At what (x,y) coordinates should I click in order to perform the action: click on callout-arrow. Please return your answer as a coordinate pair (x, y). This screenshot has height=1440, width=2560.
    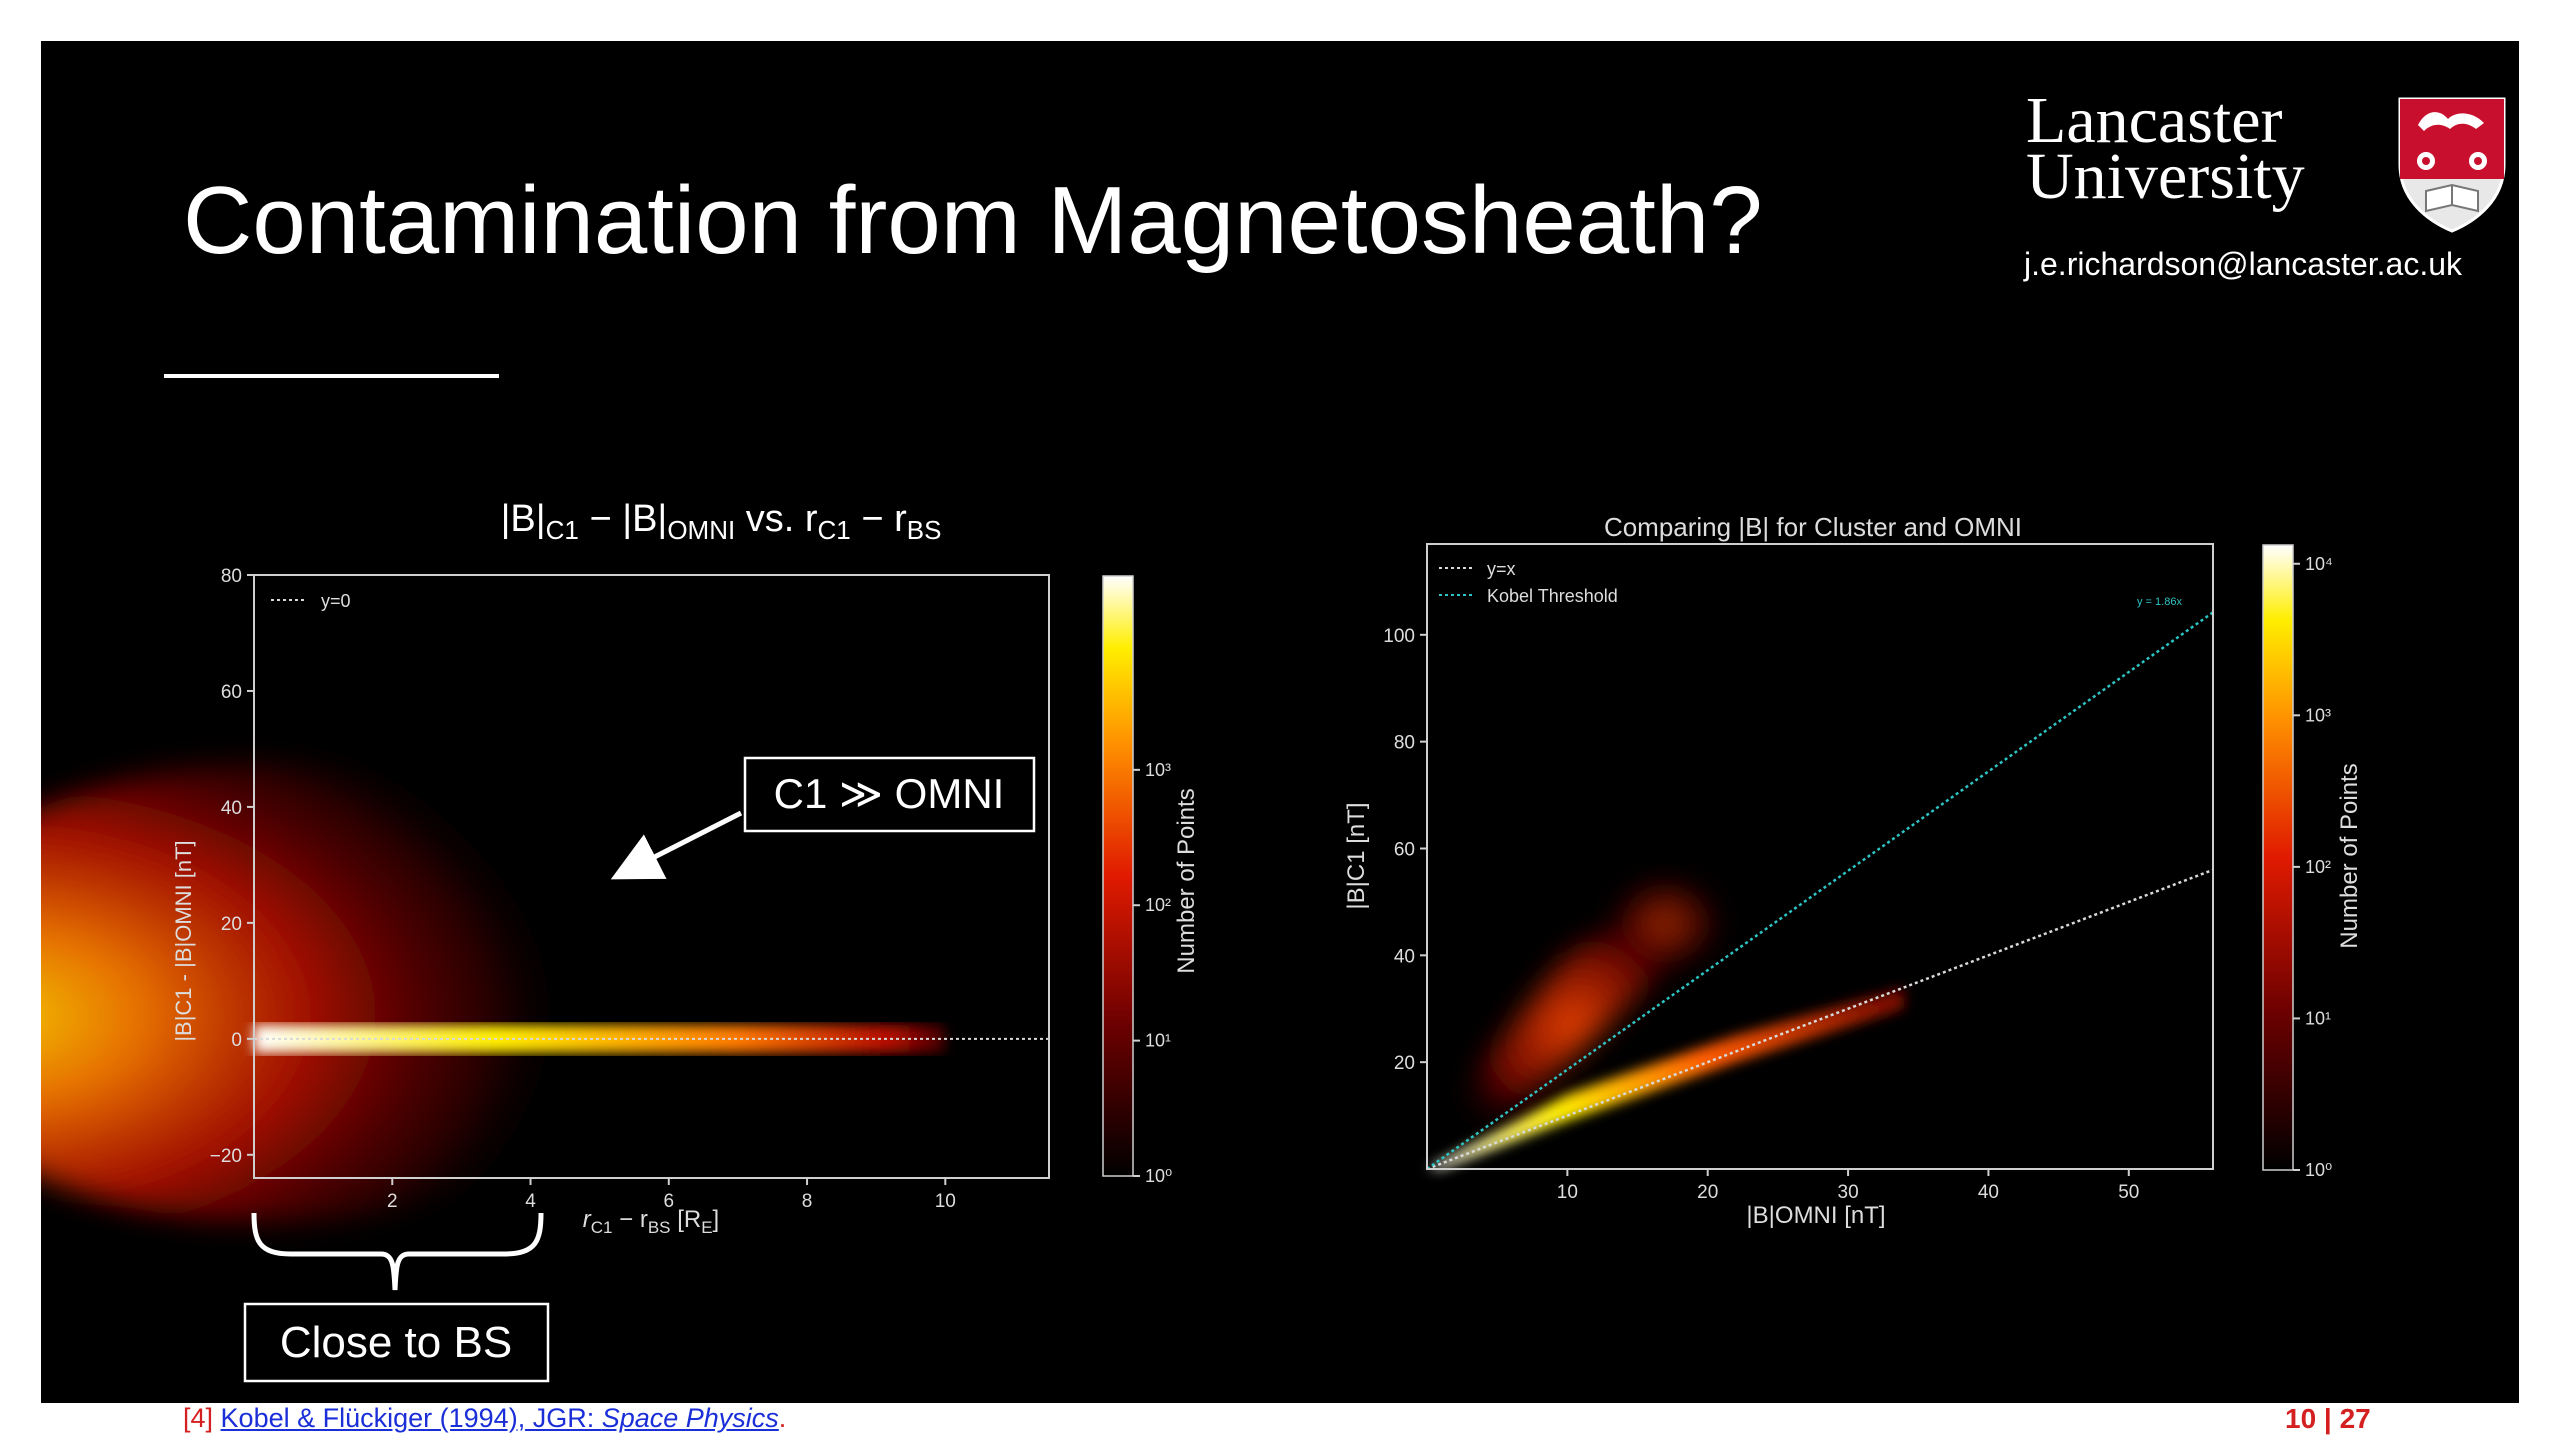
    Looking at the image, I should click on (676, 845).